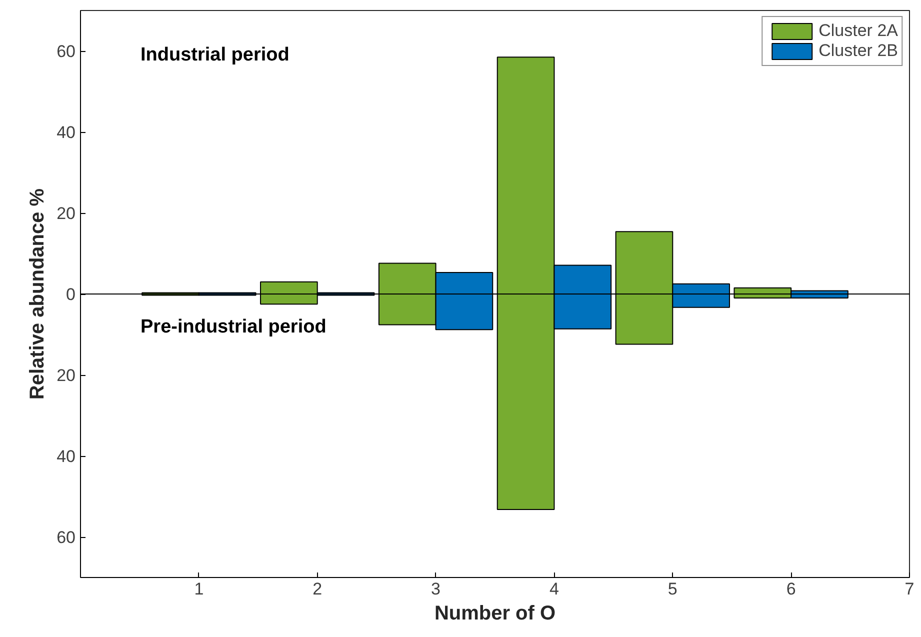 This screenshot has height=637, width=921. What do you see at coordinates (199, 589) in the screenshot?
I see `x-tick-label: 1` at bounding box center [199, 589].